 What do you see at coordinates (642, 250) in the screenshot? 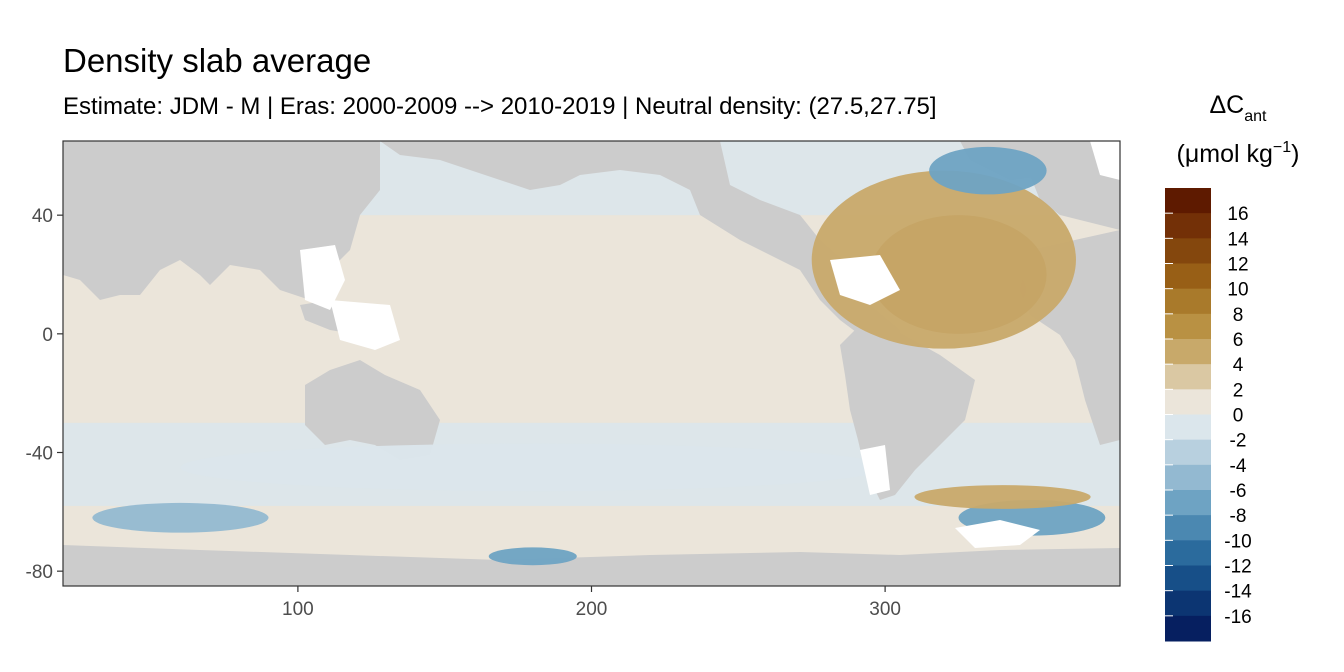
I see `land-north-america` at bounding box center [642, 250].